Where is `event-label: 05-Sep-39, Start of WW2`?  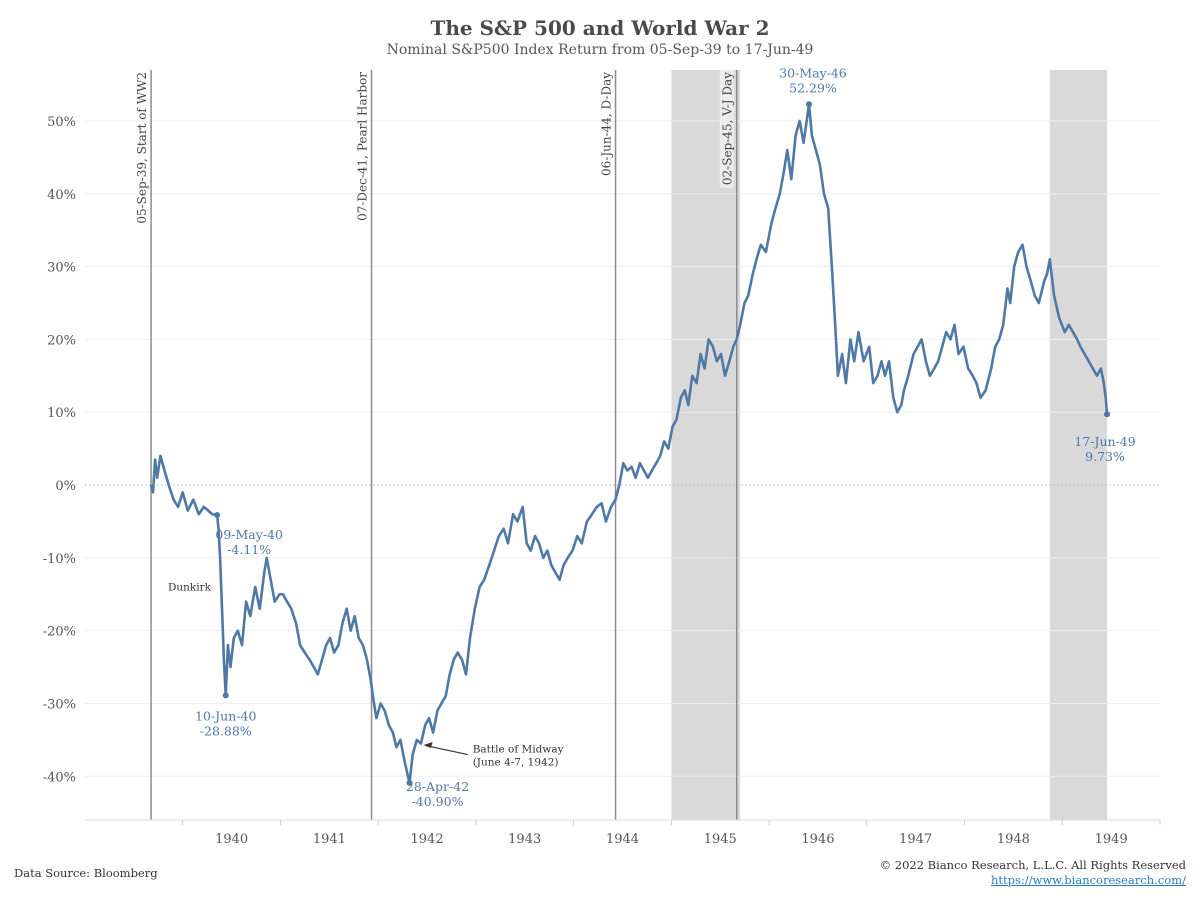
event-label: 05-Sep-39, Start of WW2 is located at coordinates (142, 148).